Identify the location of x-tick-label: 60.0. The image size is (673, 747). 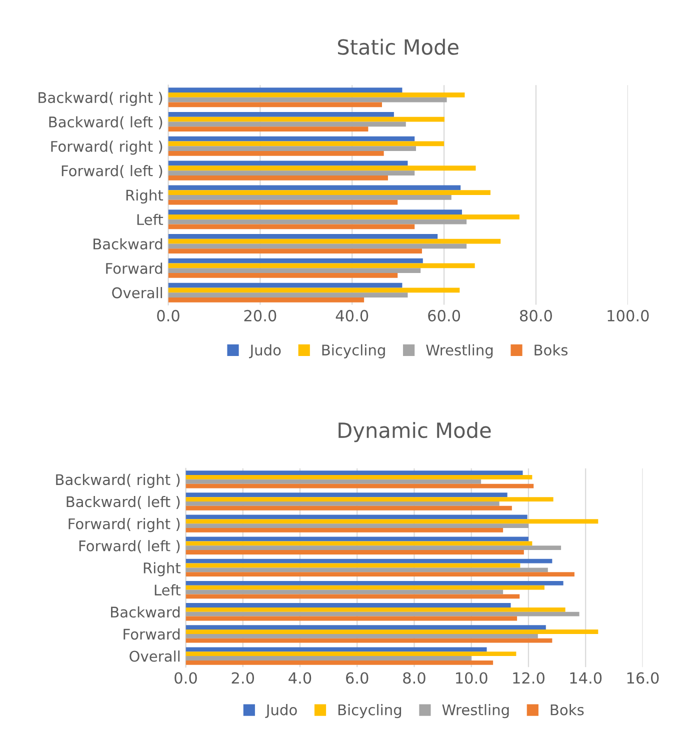
(444, 316).